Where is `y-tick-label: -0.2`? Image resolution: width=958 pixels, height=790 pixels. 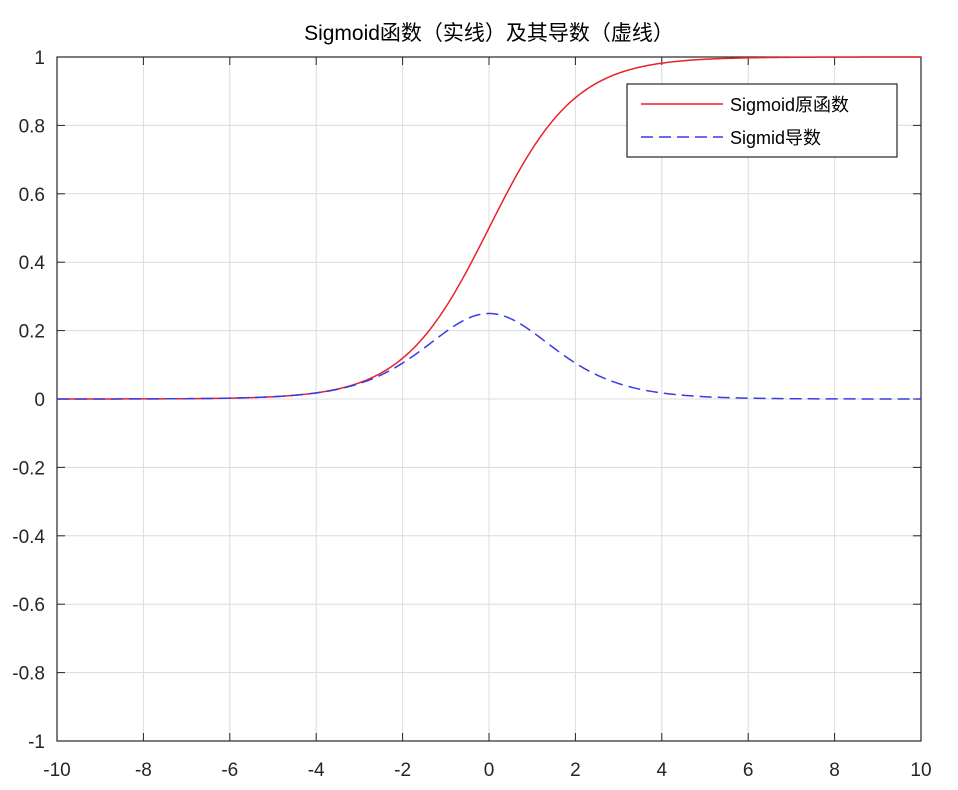
y-tick-label: -0.2 is located at coordinates (28, 468).